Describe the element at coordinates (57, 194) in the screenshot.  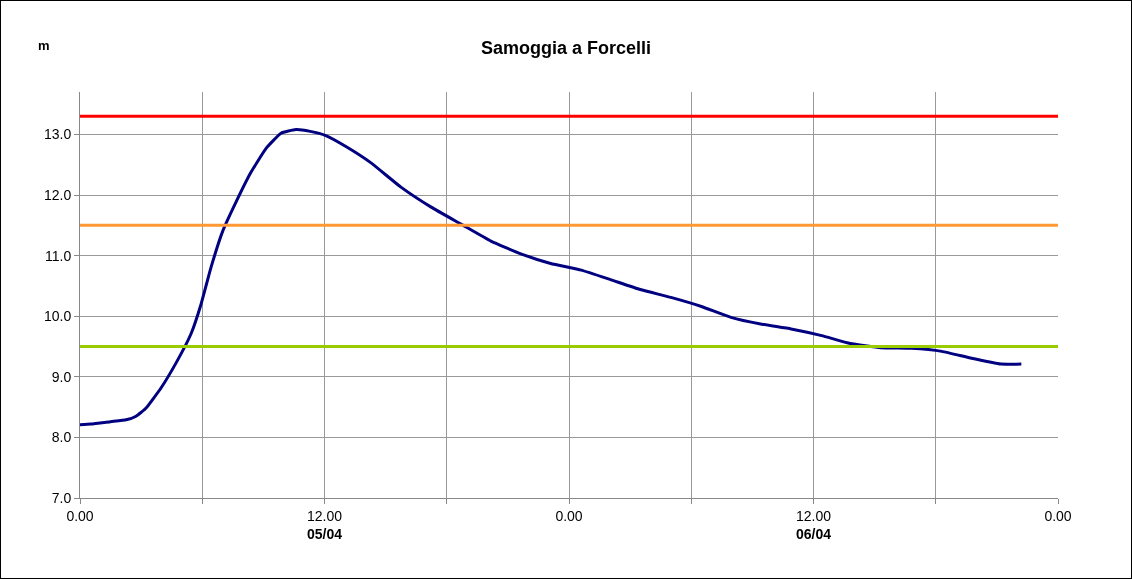
I see `y-tick-label: 12.0` at that location.